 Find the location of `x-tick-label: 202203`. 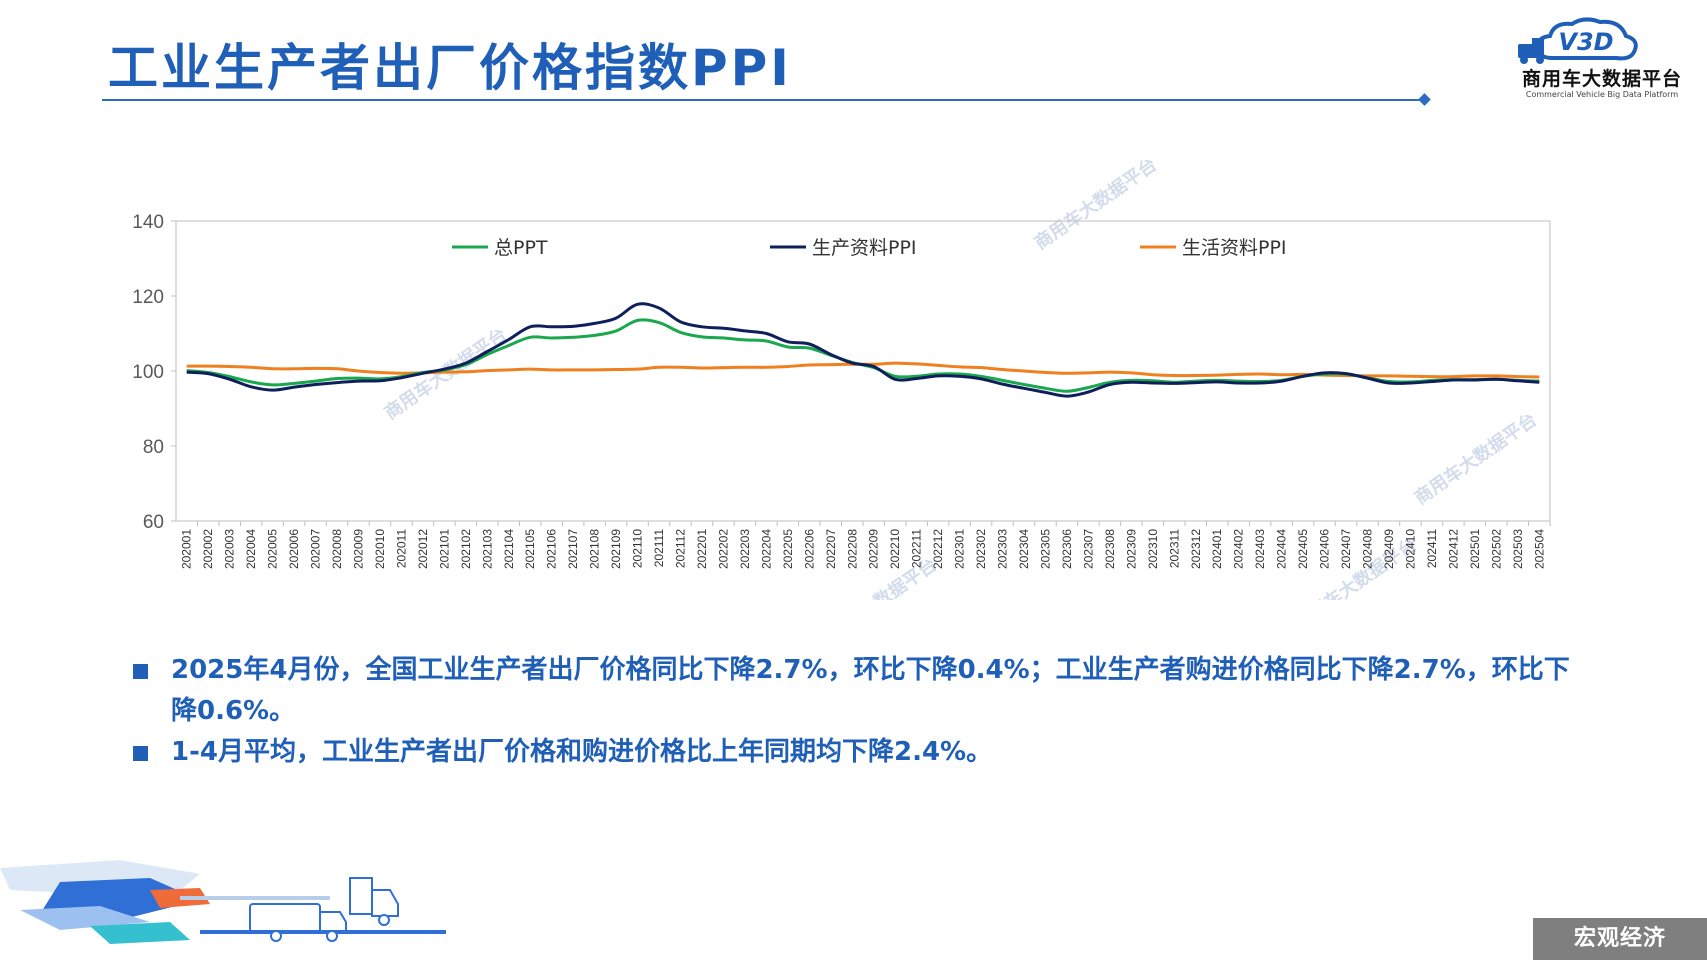

x-tick-label: 202203 is located at coordinates (745, 549).